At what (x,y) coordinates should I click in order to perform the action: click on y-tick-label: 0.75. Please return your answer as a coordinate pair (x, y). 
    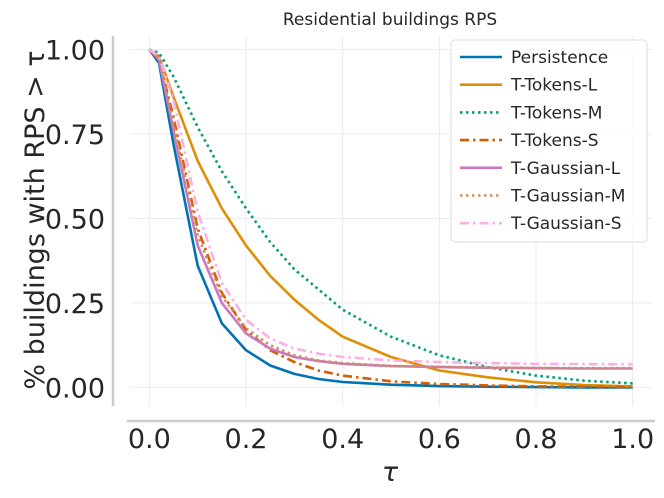
    Looking at the image, I should click on (75, 135).